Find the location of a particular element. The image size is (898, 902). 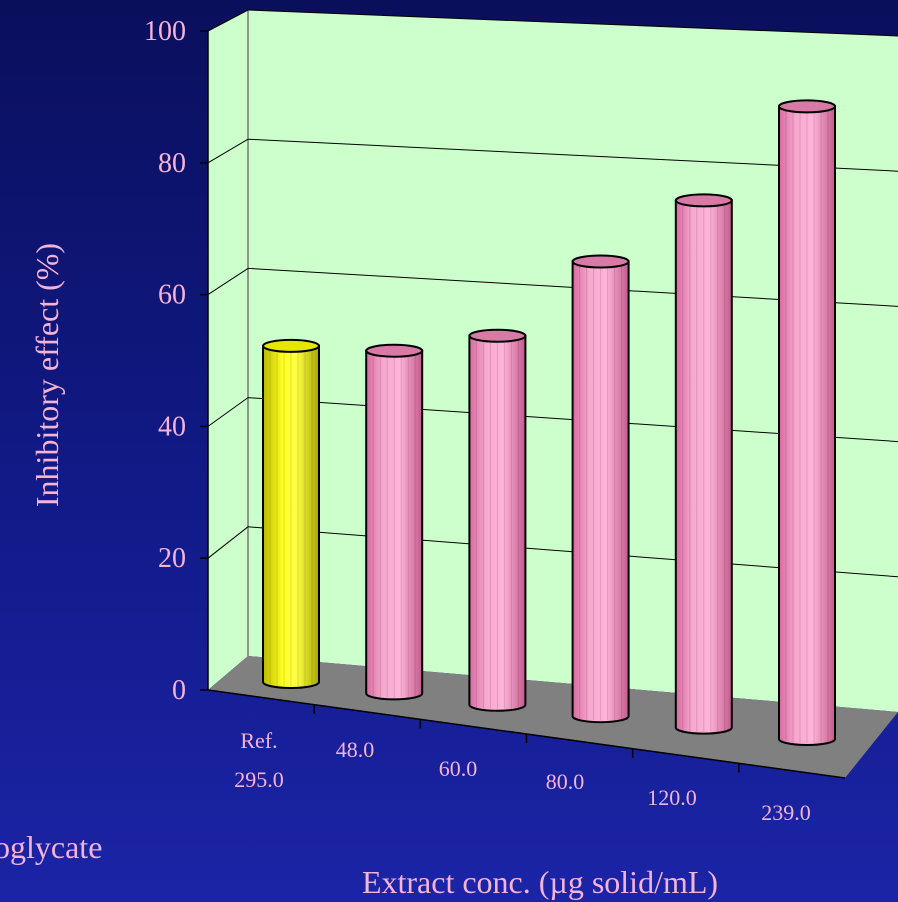

x-tick-label: 60.0 is located at coordinates (458, 768).